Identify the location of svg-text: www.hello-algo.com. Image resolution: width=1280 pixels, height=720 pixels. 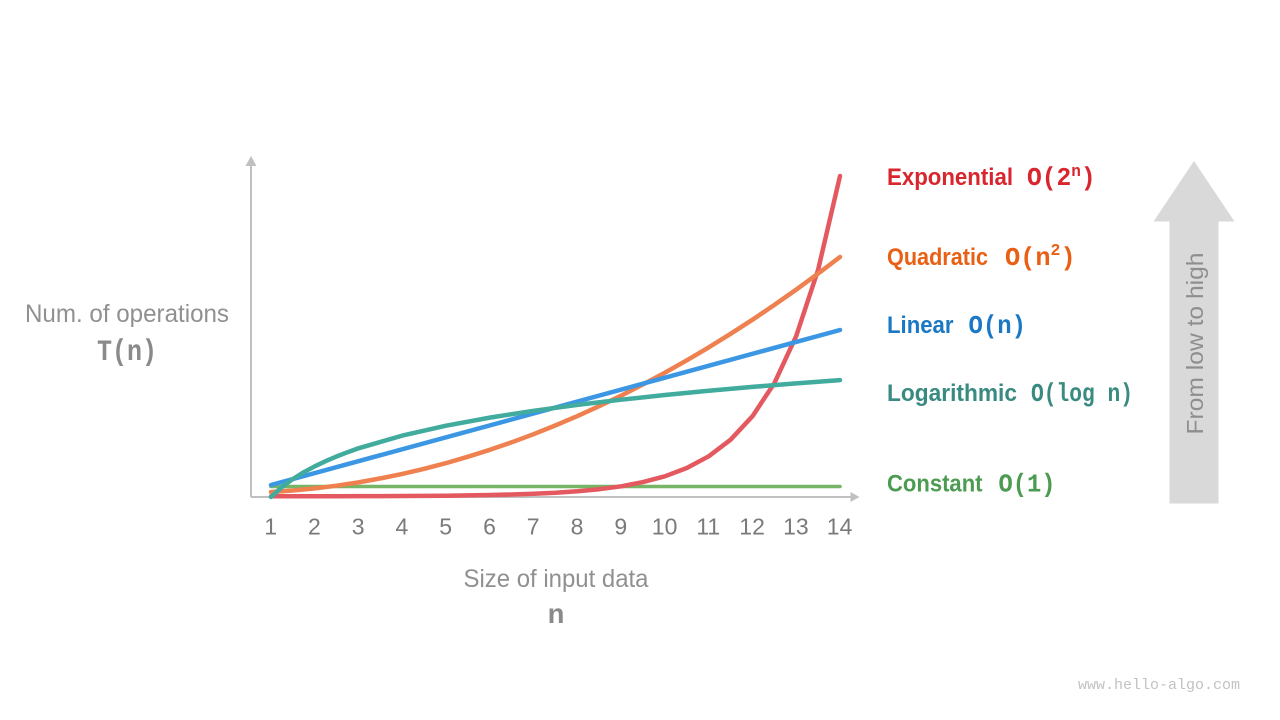
(1159, 685).